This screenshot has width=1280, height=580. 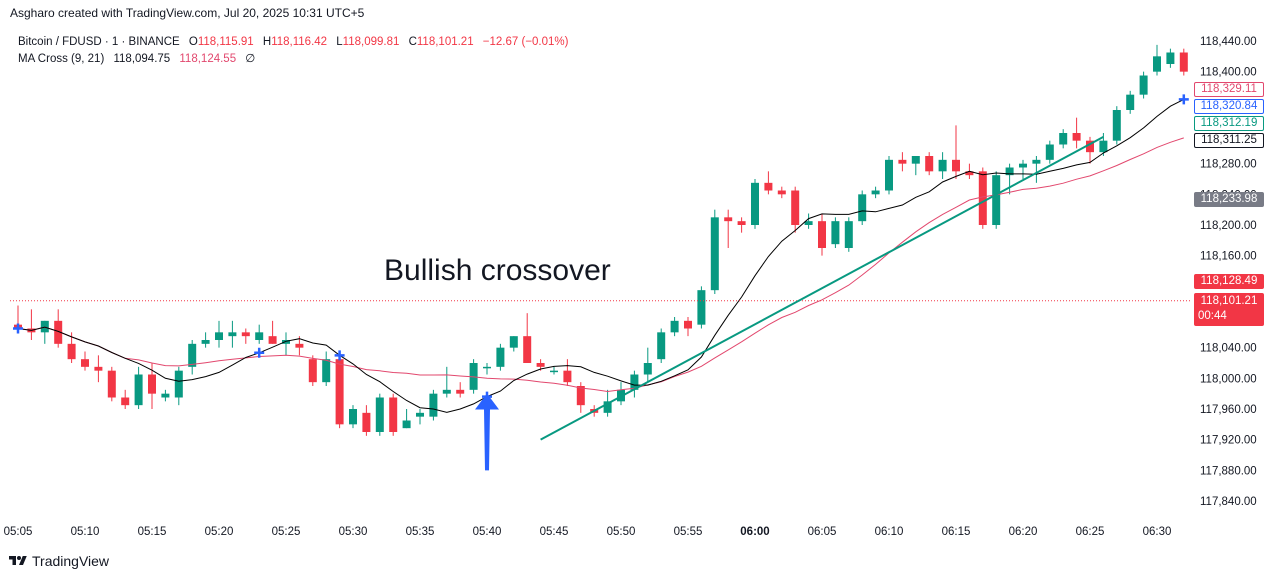 I want to click on time-tick-label: 05:30, so click(x=353, y=532).